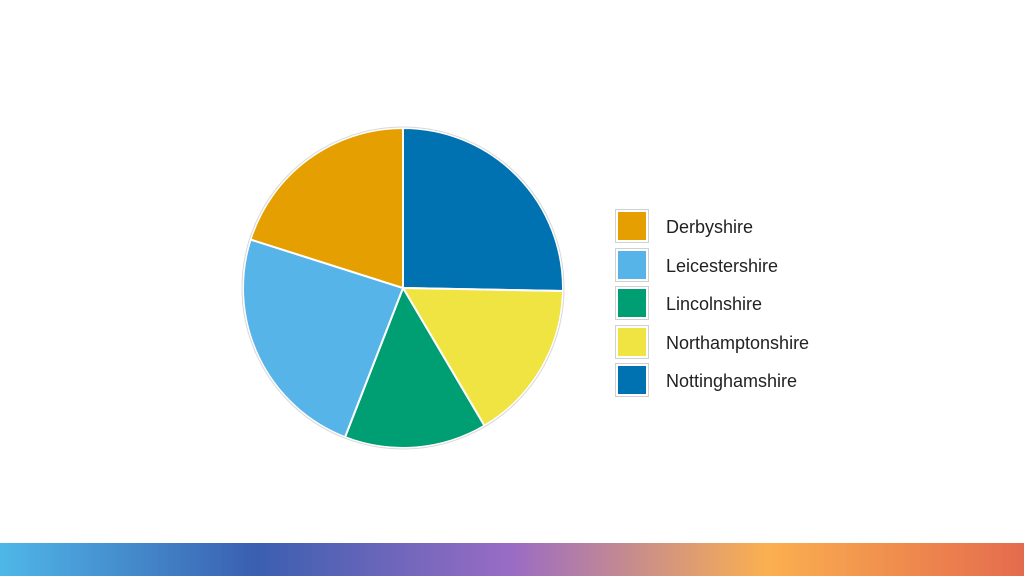 This screenshot has height=576, width=1024. I want to click on legend-item-lincolnshire: Lincolnshire, so click(735, 305).